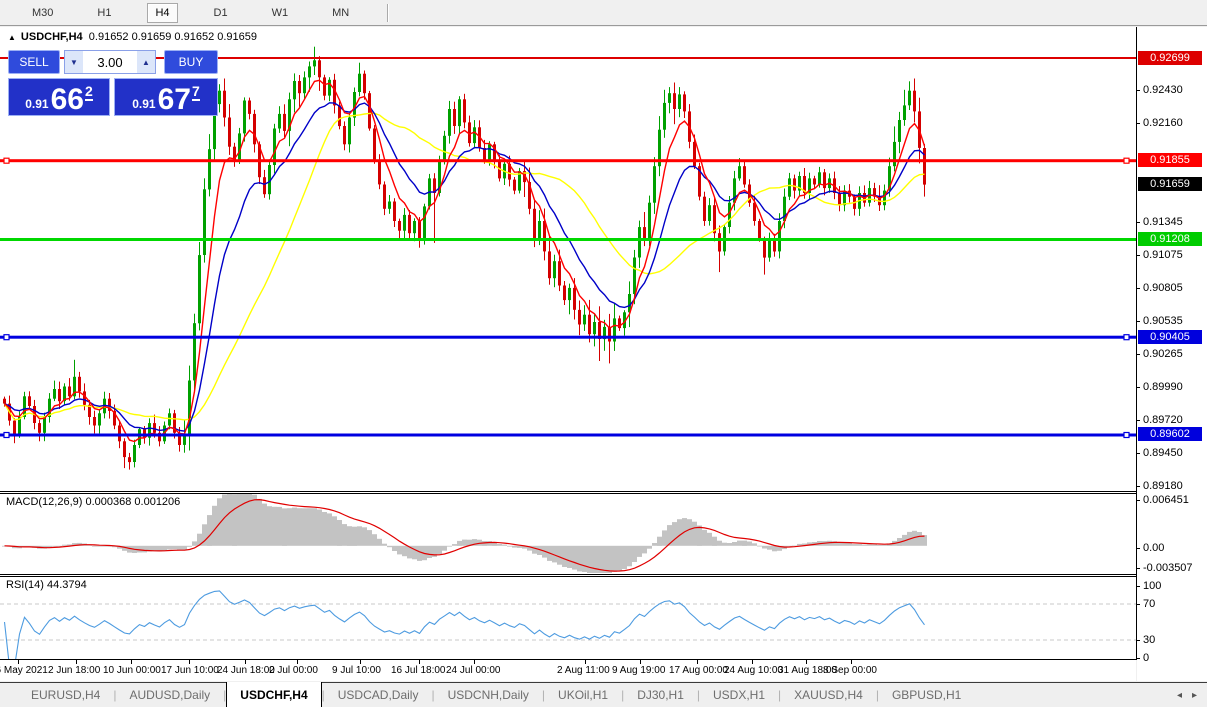 This screenshot has height=707, width=1207. I want to click on price-tick-label: 0.89720, so click(1163, 420).